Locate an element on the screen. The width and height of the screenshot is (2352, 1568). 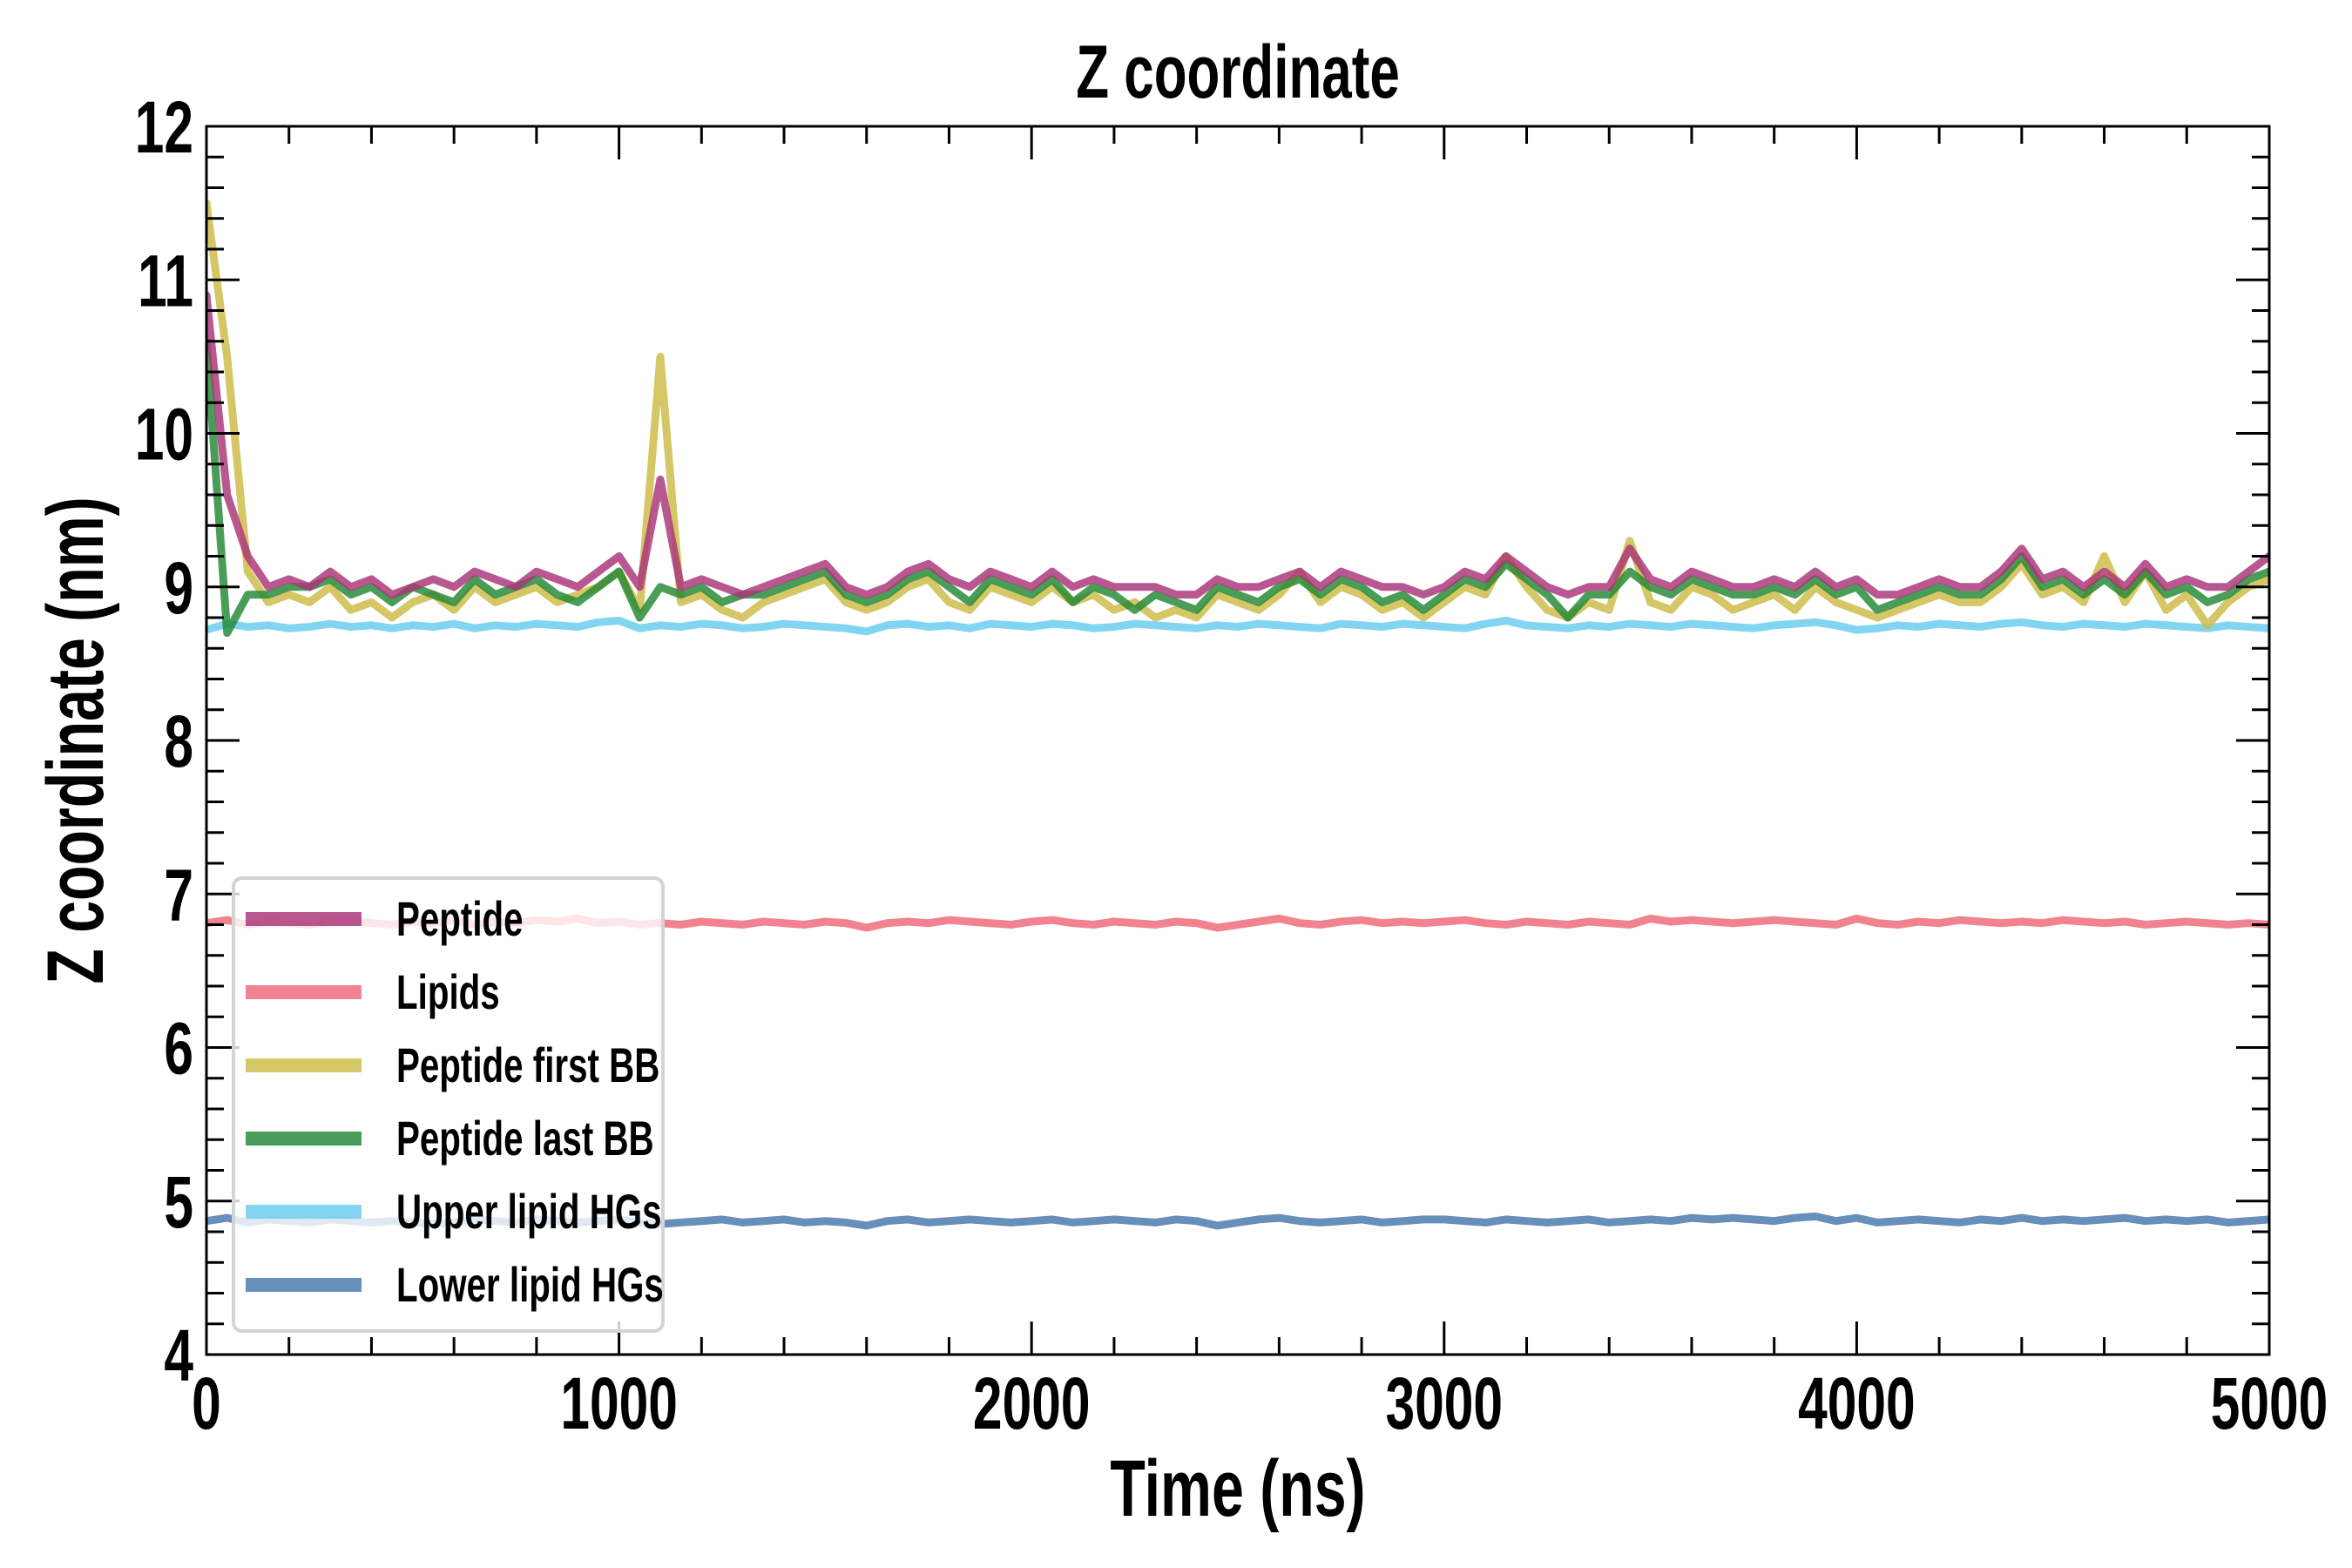
legend-label-text: Peptide is located at coordinates (460, 920).